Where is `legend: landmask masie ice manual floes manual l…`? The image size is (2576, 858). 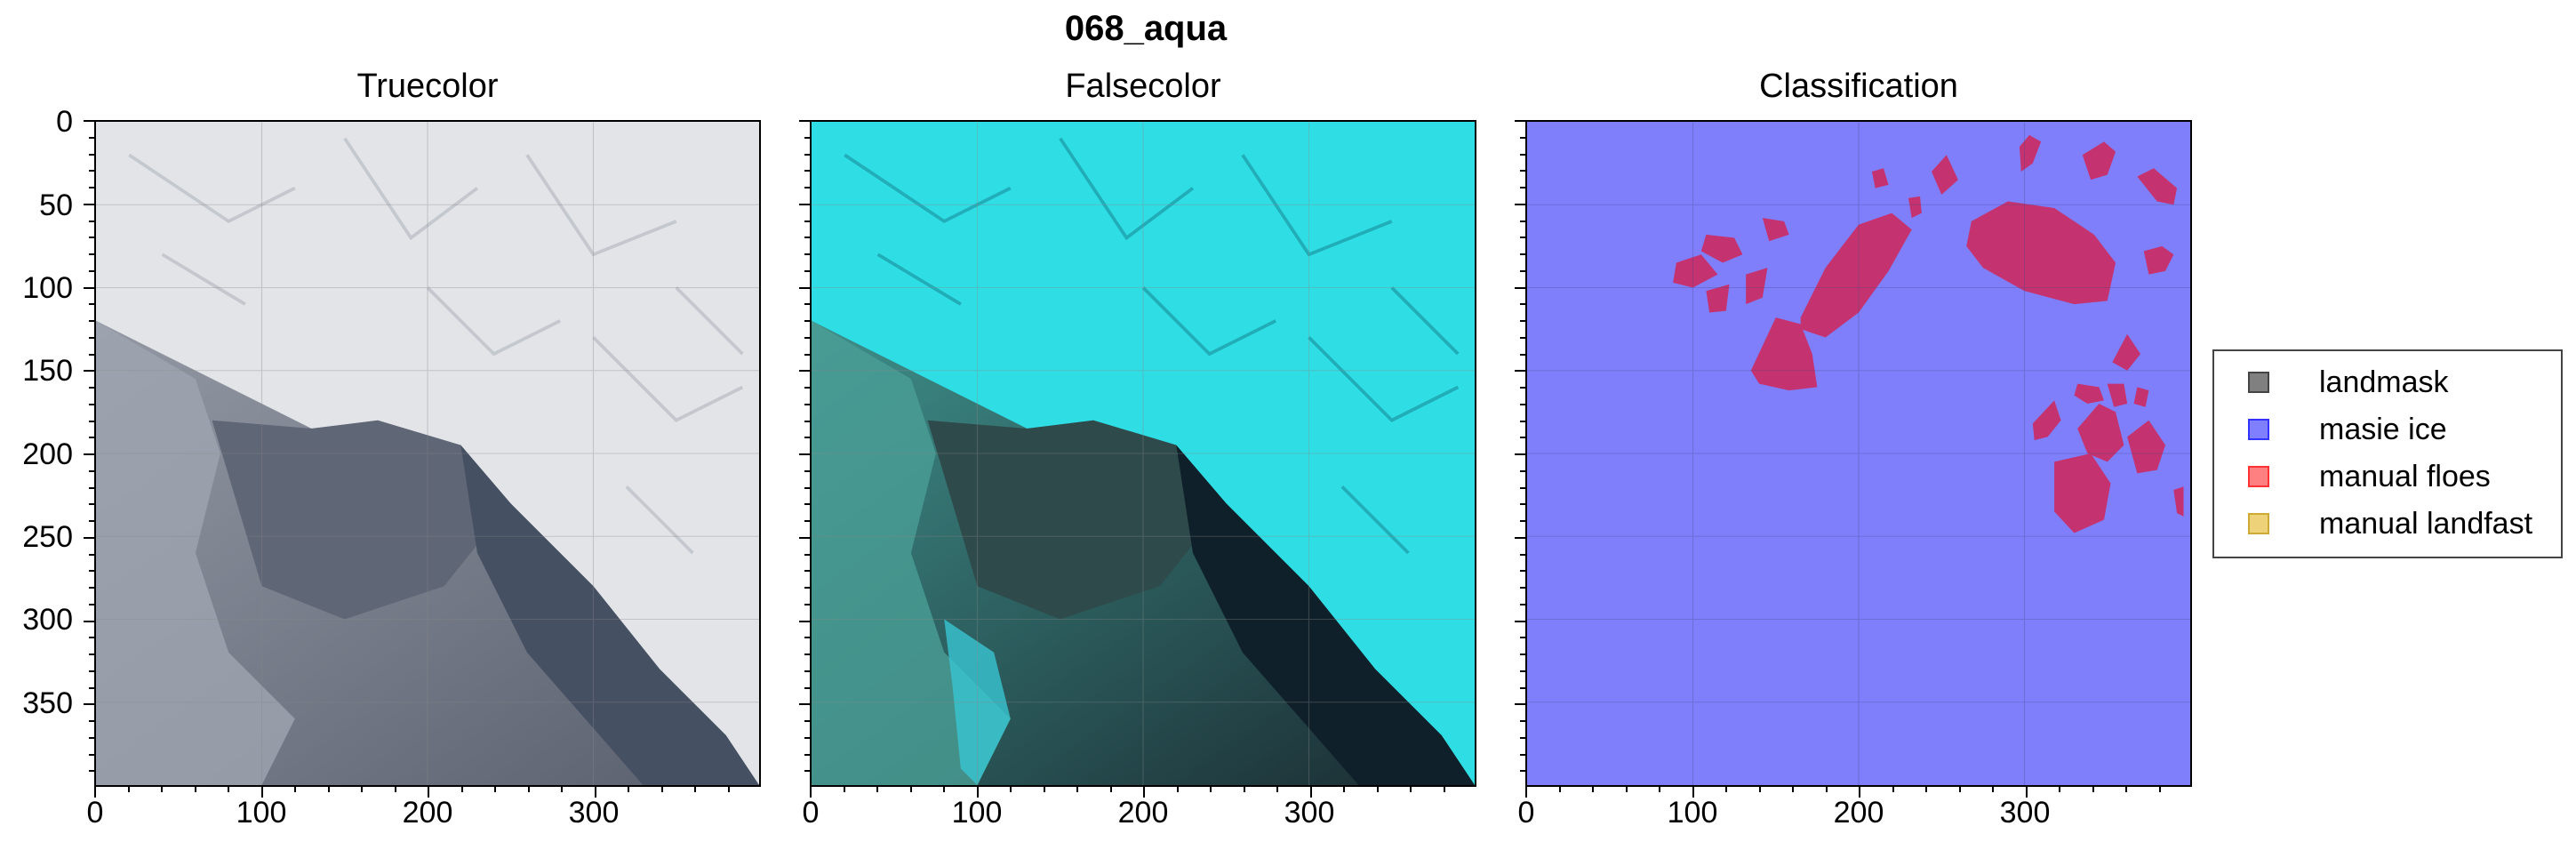 legend: landmask masie ice manual floes manual l… is located at coordinates (2387, 453).